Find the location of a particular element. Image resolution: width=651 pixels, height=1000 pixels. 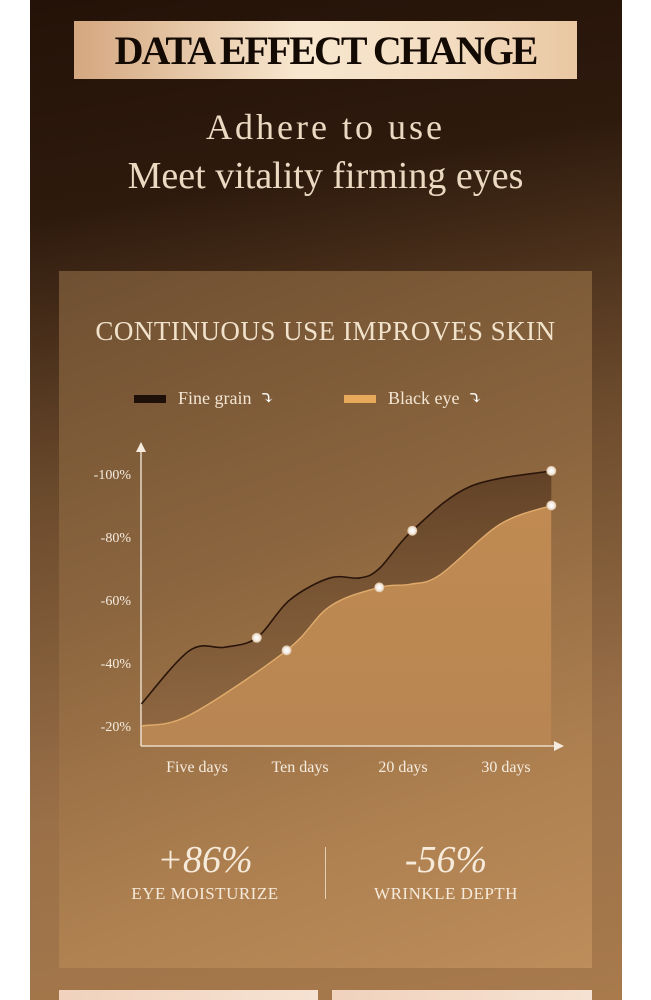

chart-title: CONTINUOUS USE IMPROVES SKIN is located at coordinates (325, 331).